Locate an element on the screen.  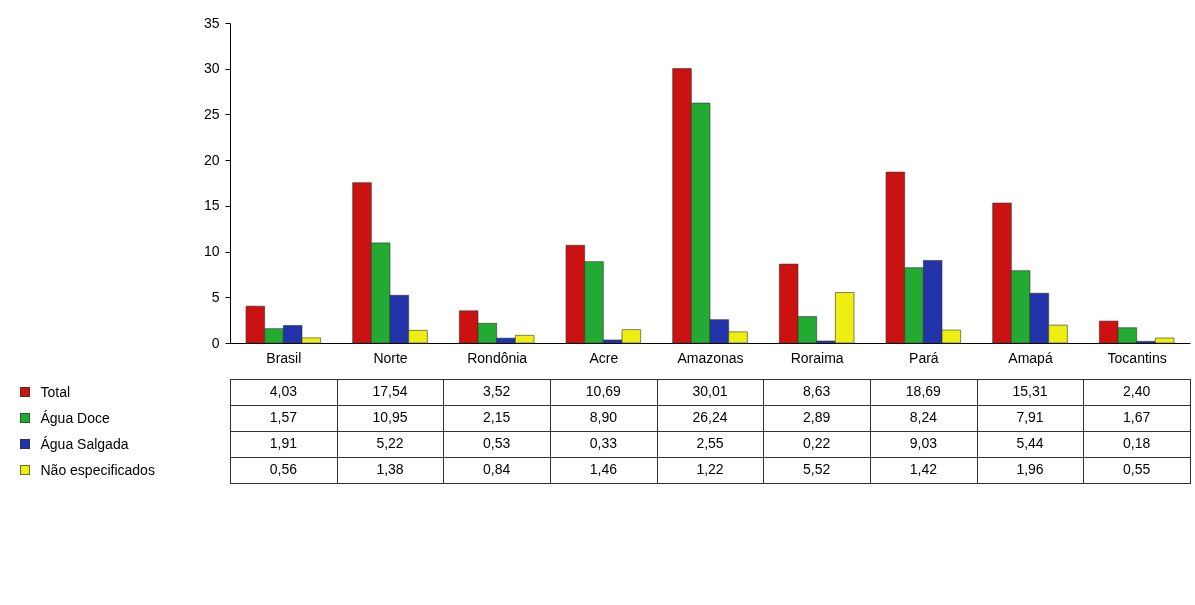
data-label: 3,52 is located at coordinates (497, 391).